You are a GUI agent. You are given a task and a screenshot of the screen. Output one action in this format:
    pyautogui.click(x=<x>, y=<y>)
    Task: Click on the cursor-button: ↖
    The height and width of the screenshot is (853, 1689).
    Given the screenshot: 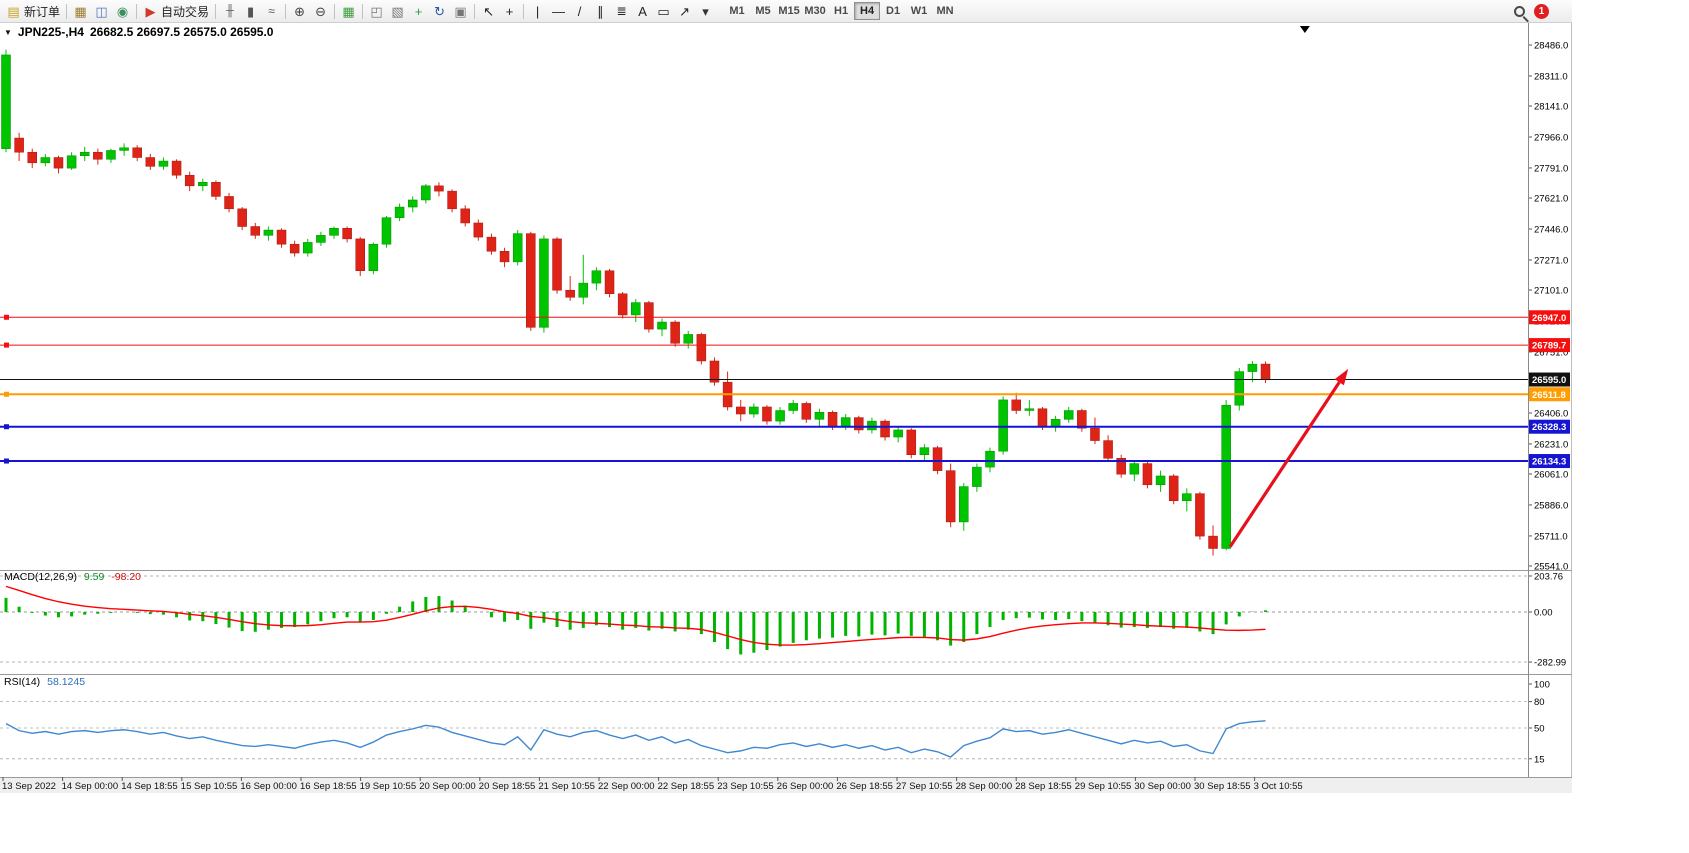 What is the action you would take?
    pyautogui.click(x=488, y=11)
    